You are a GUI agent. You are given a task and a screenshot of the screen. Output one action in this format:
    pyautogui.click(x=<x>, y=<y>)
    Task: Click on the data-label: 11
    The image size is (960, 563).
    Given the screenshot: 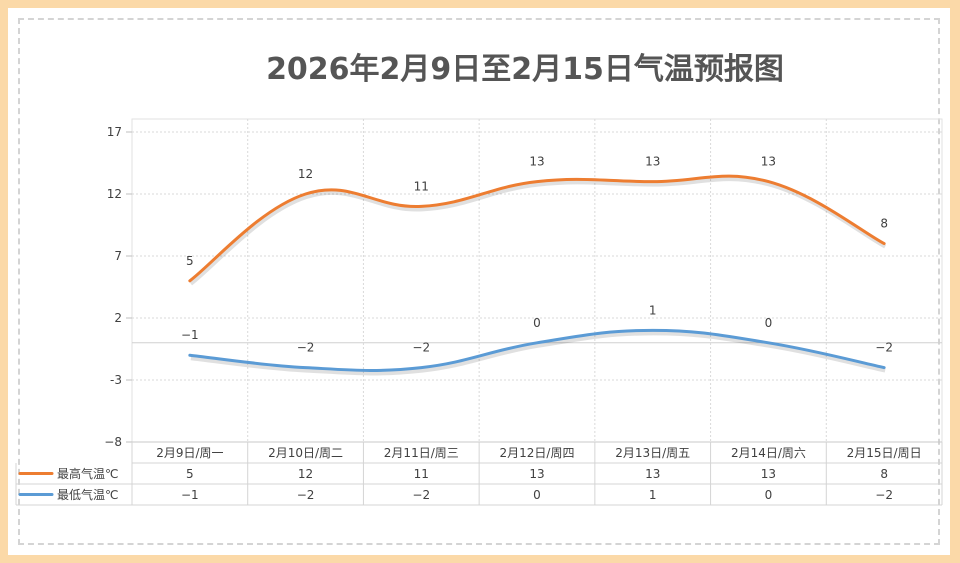 What is the action you would take?
    pyautogui.click(x=421, y=186)
    